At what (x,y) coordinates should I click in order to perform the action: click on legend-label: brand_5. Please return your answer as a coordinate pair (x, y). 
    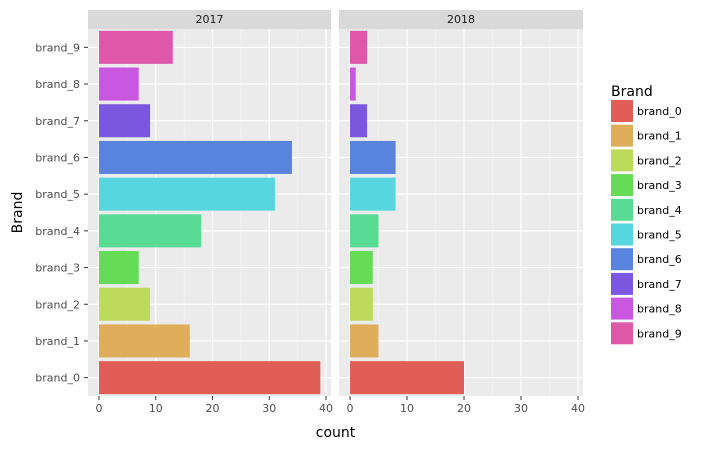
    Looking at the image, I should click on (659, 235).